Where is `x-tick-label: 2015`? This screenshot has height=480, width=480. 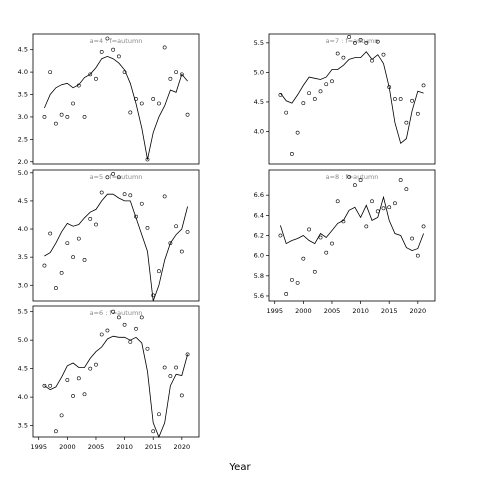
x-tick-label: 2015 is located at coordinates (153, 447).